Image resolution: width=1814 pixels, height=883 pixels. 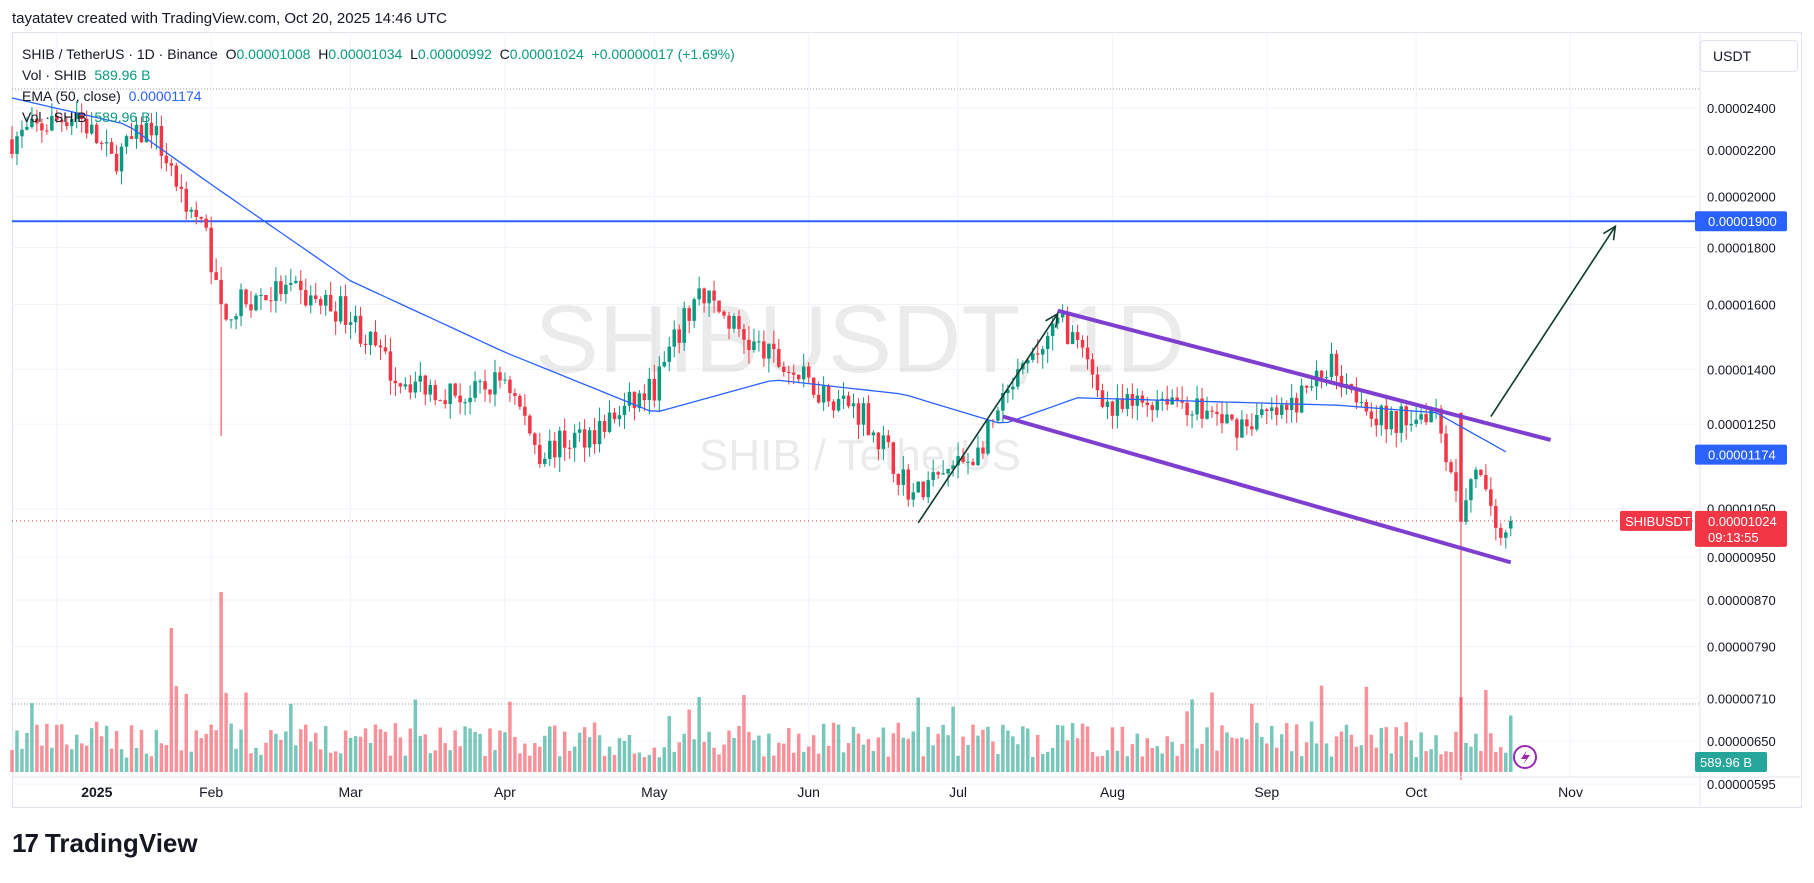 I want to click on symbol-tag-box, so click(x=1656, y=520).